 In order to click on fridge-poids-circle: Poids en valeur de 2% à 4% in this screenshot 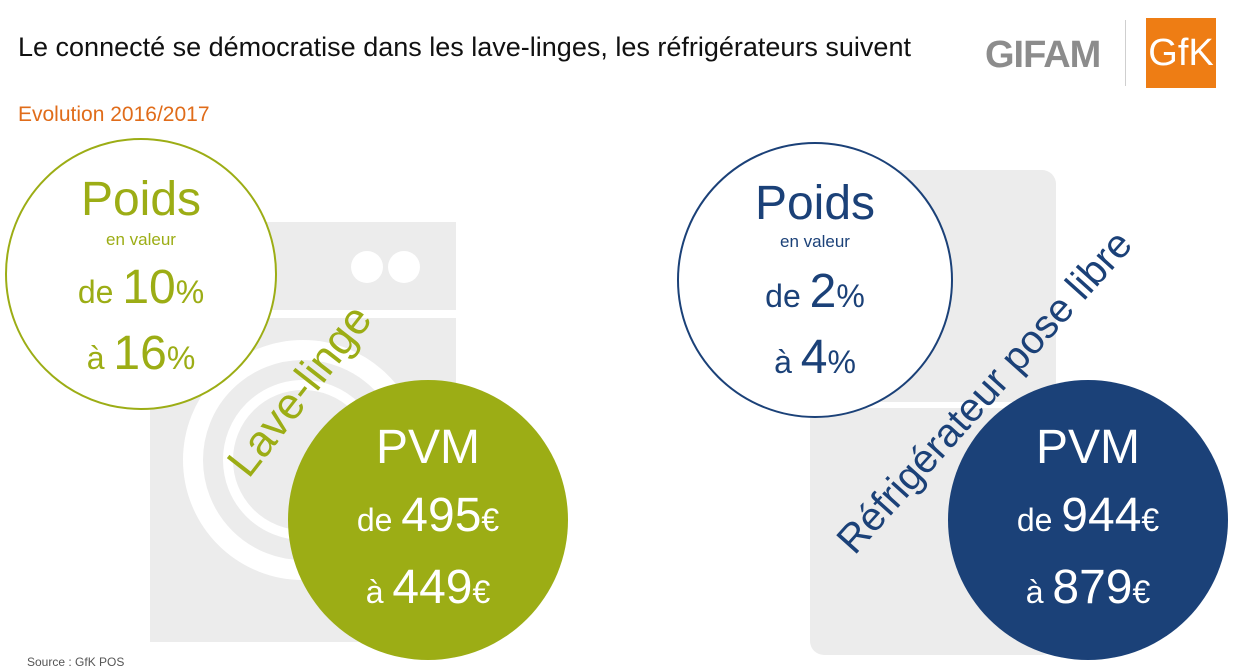, I will do `click(815, 280)`.